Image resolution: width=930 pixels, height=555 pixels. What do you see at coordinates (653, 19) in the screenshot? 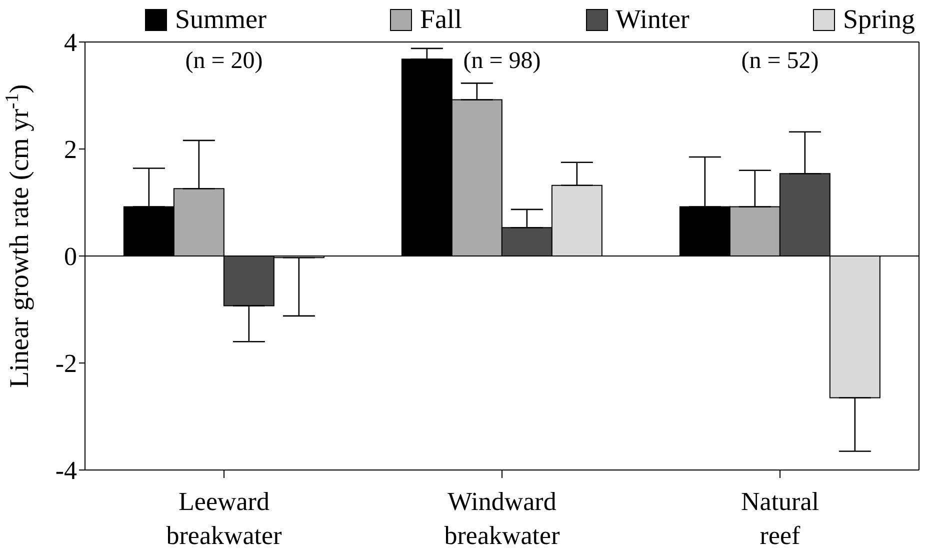
I see `legend-label: Winter` at bounding box center [653, 19].